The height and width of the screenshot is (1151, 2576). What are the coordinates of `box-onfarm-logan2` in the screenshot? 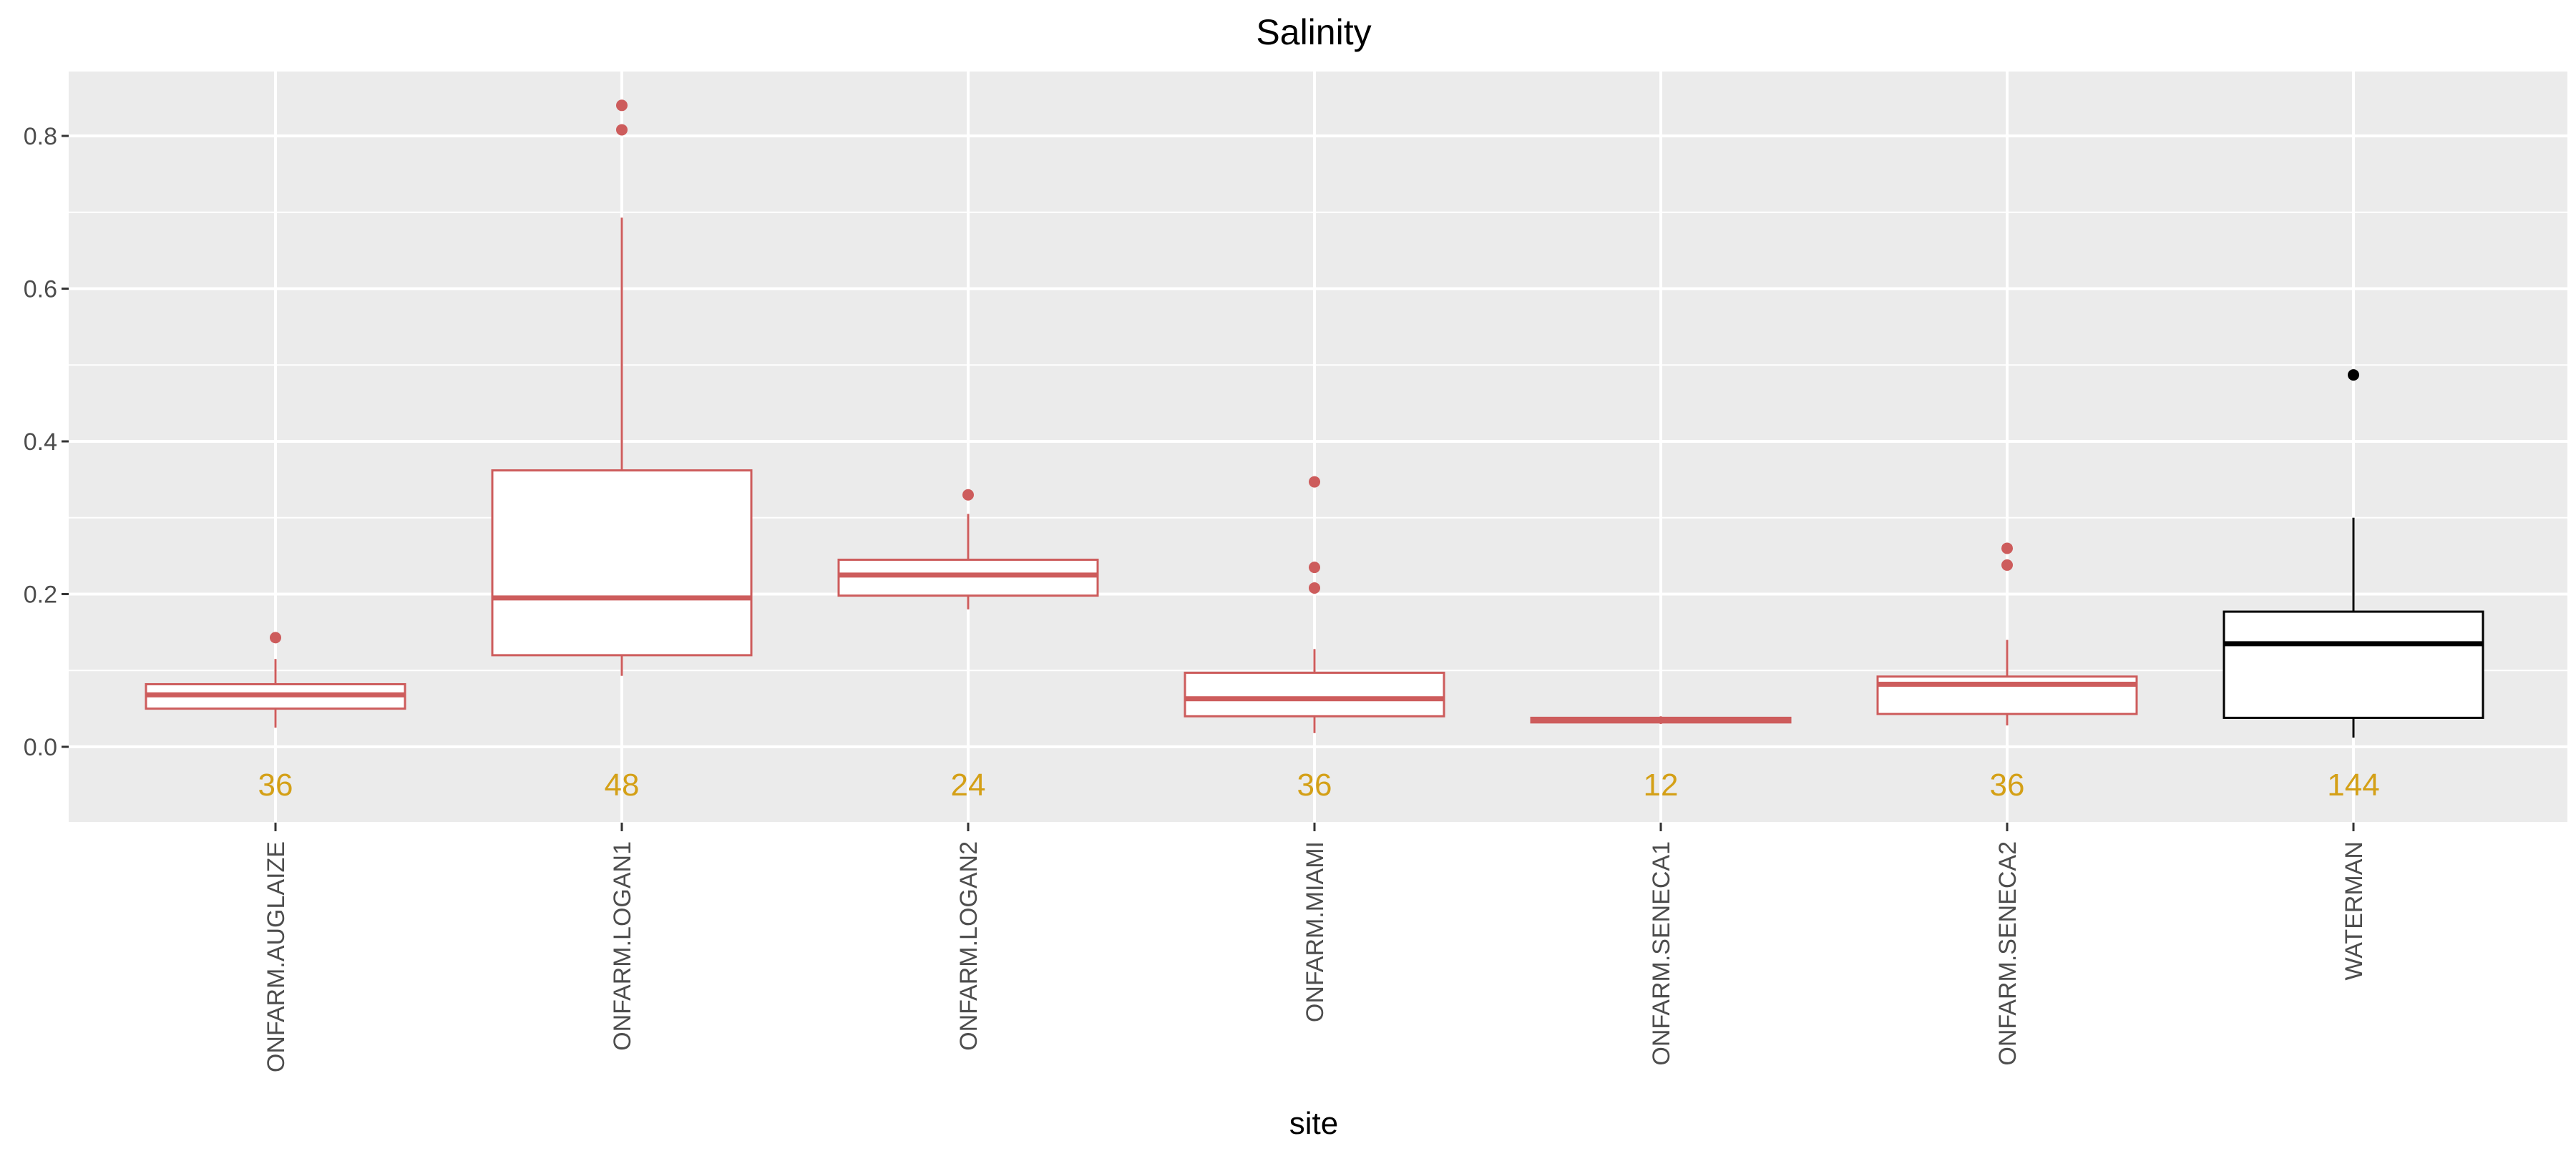 It's located at (968, 549).